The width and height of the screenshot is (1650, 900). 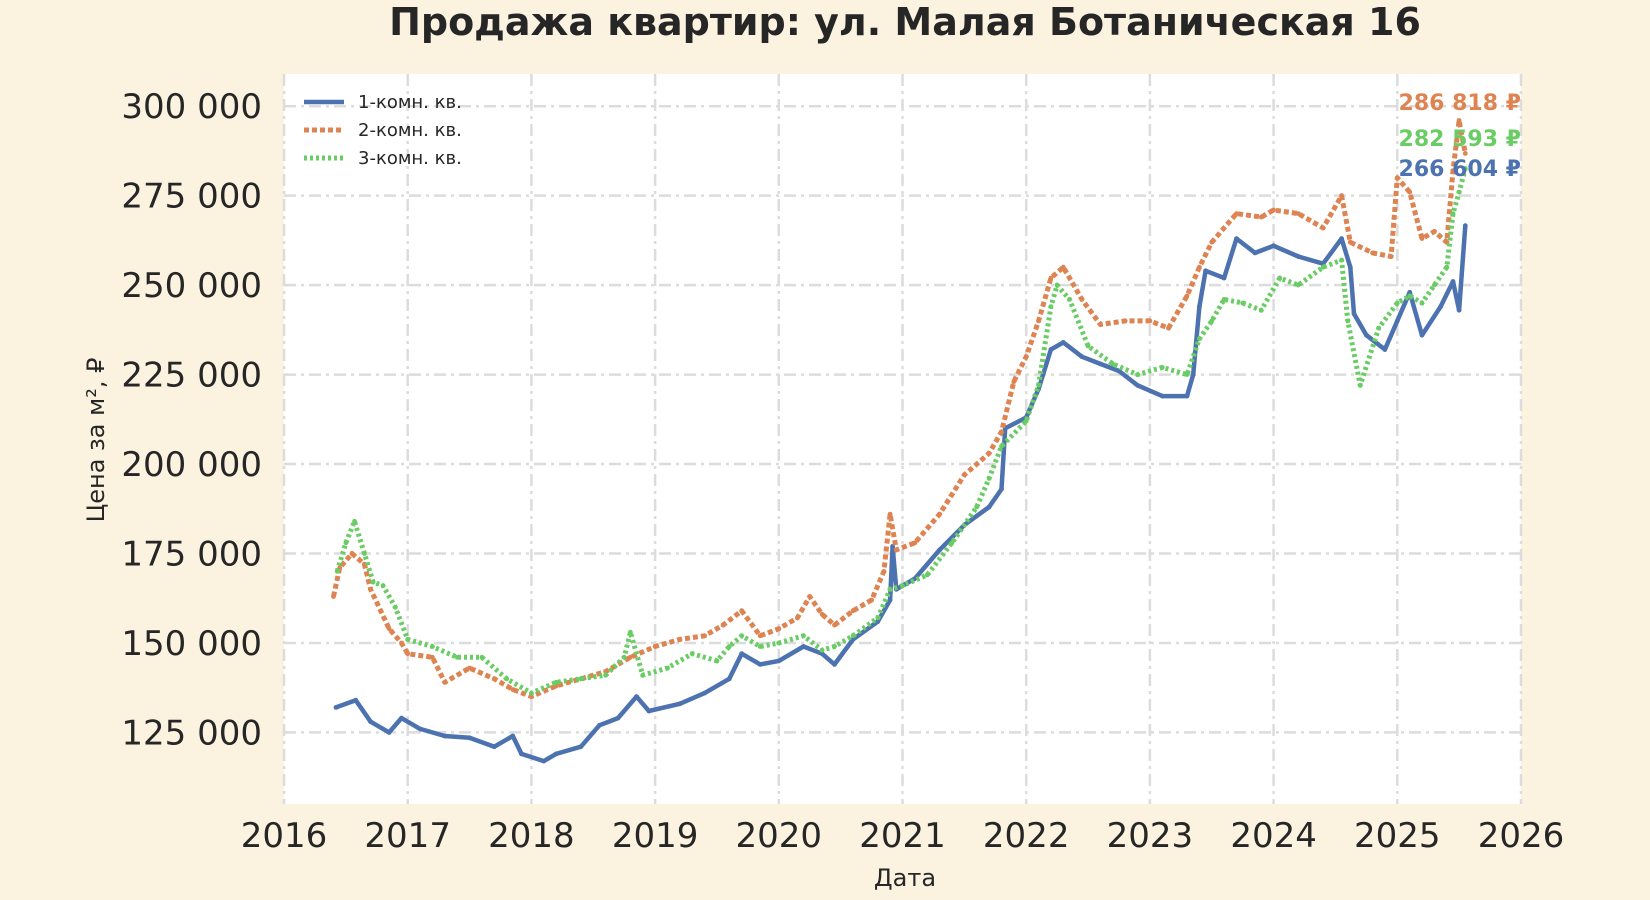 I want to click on y-tick-label: 300 000, so click(x=191, y=107).